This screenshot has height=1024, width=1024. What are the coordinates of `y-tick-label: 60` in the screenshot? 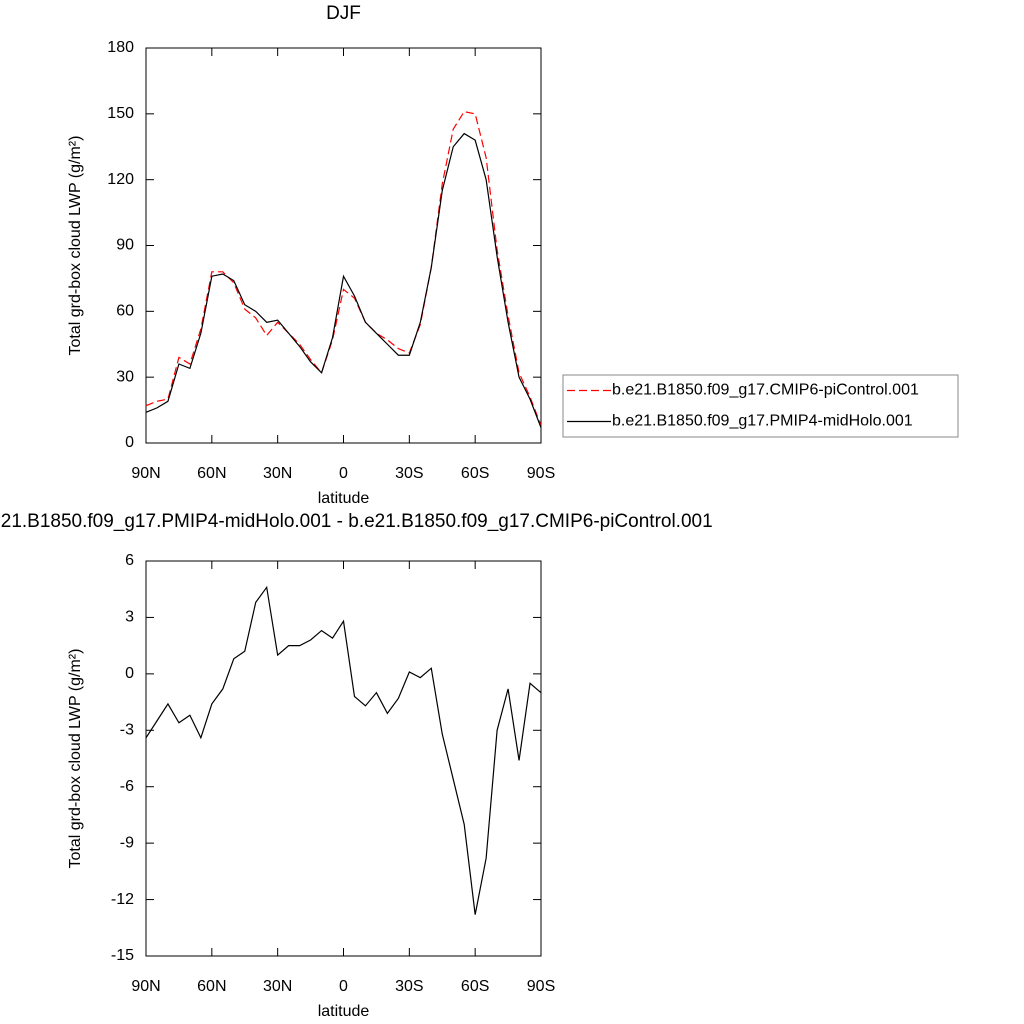 It's located at (125, 311).